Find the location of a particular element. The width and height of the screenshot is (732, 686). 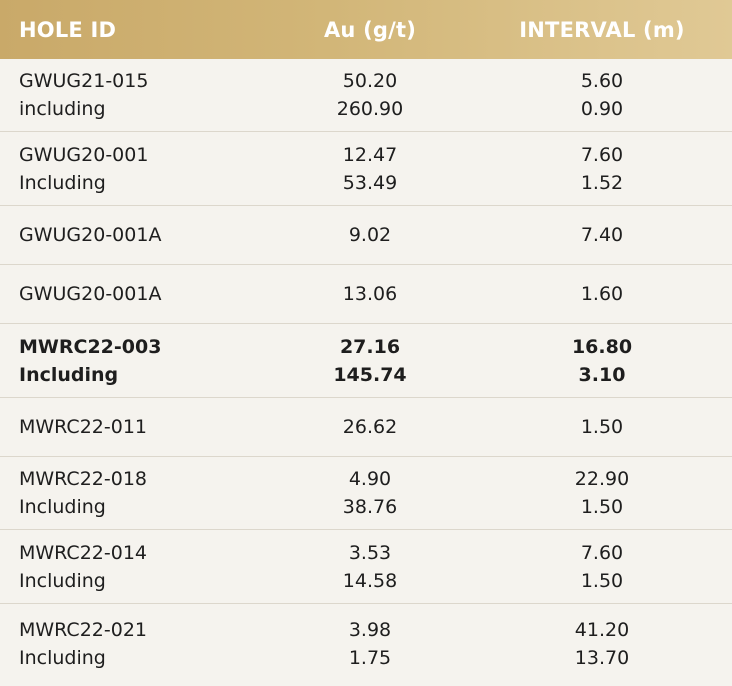

interval-cell: 1.60 is located at coordinates (602, 294).